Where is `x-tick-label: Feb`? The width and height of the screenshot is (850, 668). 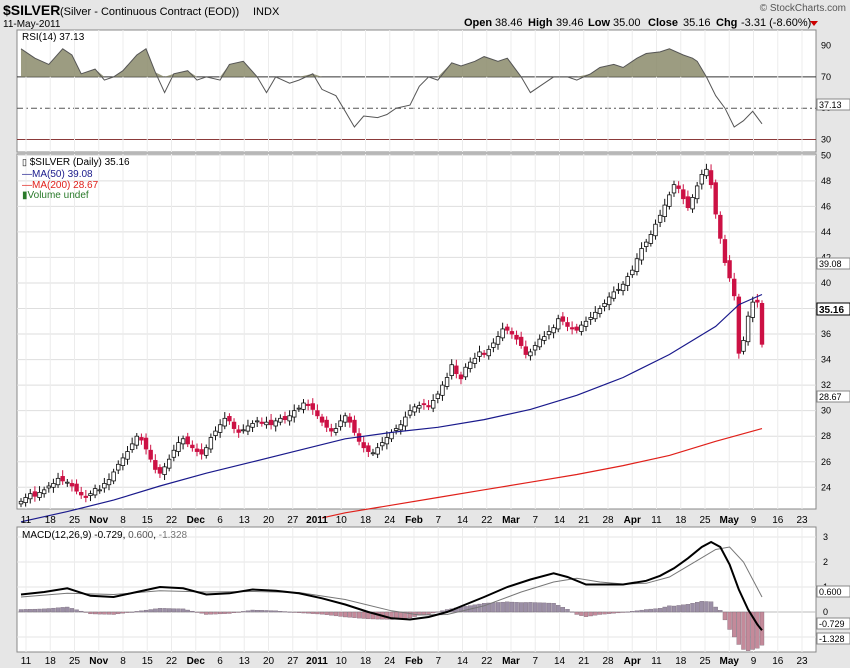 x-tick-label: Feb is located at coordinates (414, 520).